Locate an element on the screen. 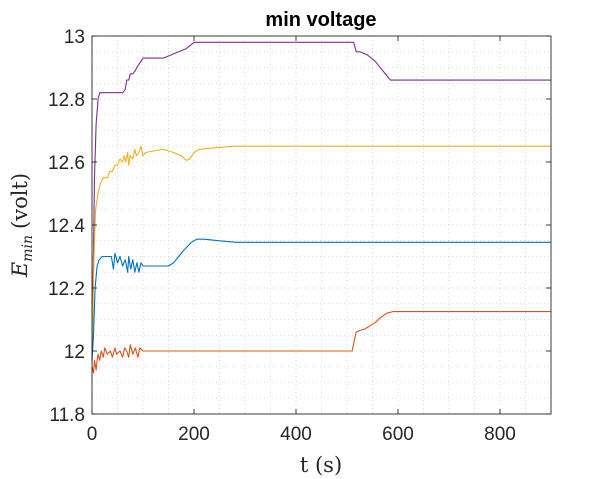 Image resolution: width=608 pixels, height=479 pixels. y-axis-subscript: min is located at coordinates (28, 248).